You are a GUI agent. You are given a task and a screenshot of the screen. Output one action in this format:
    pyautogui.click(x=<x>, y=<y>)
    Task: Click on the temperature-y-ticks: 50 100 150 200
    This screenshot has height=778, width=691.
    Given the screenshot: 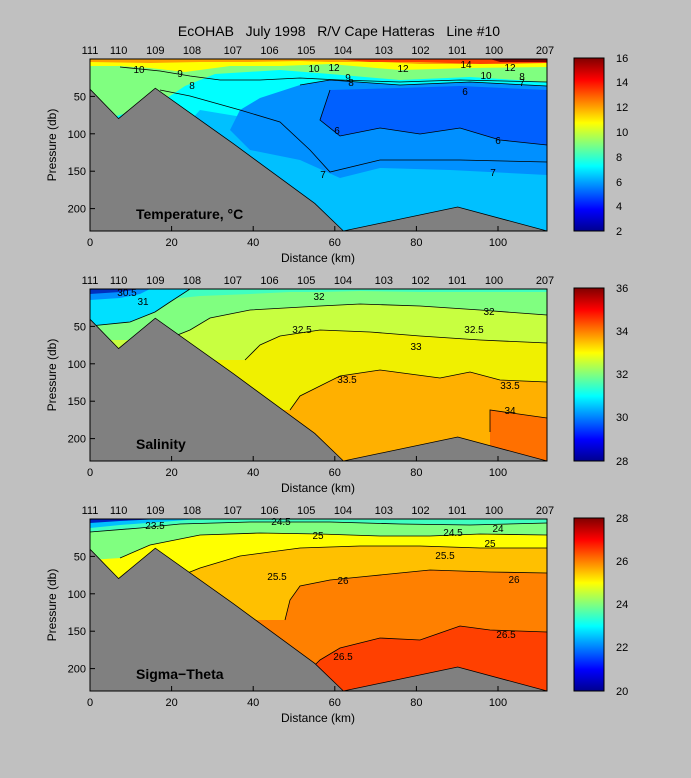 What is the action you would take?
    pyautogui.click(x=81, y=153)
    